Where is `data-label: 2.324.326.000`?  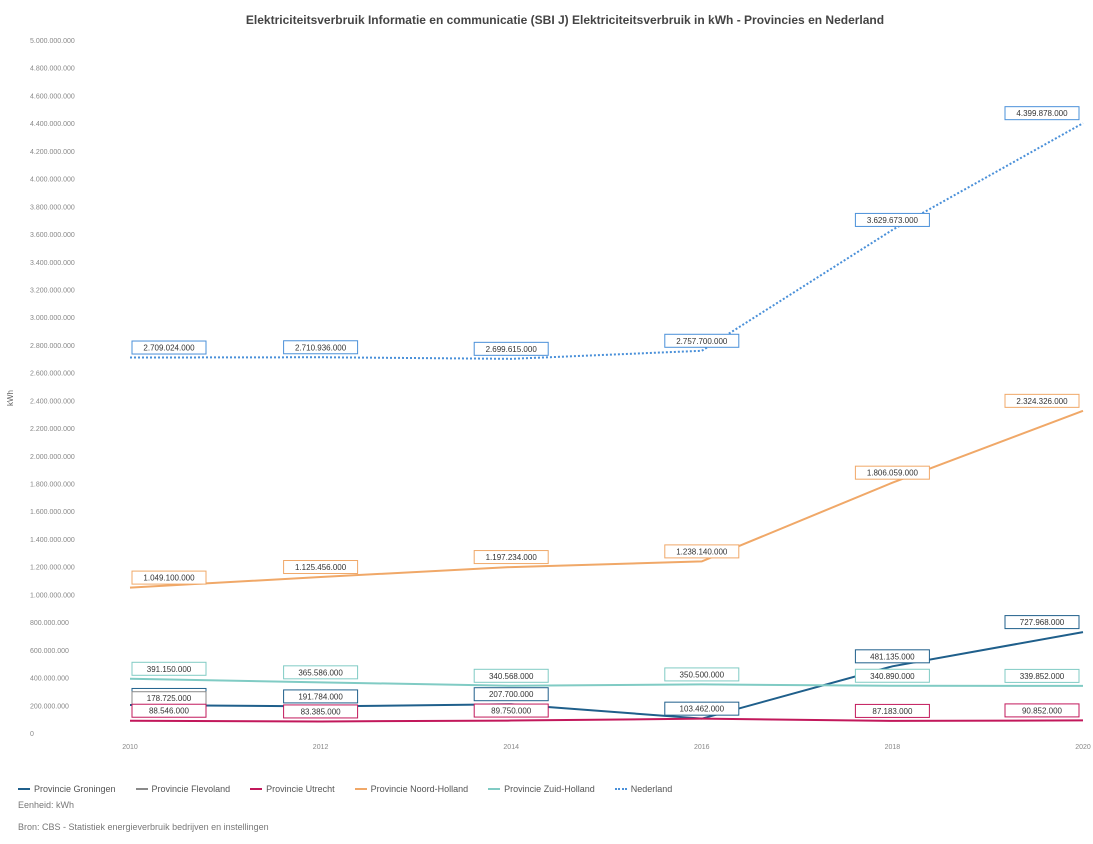 data-label: 2.324.326.000 is located at coordinates (1042, 400).